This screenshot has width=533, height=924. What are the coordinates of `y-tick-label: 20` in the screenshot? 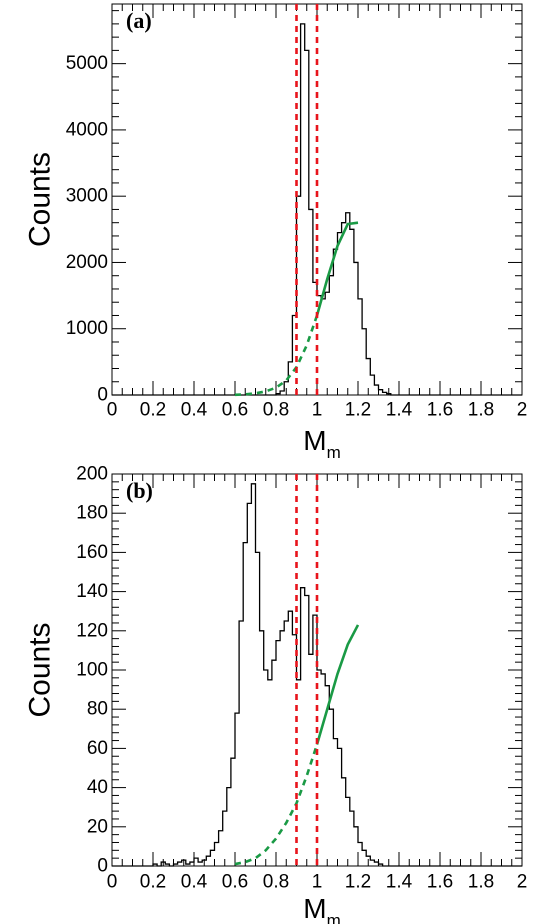 It's located at (97, 826).